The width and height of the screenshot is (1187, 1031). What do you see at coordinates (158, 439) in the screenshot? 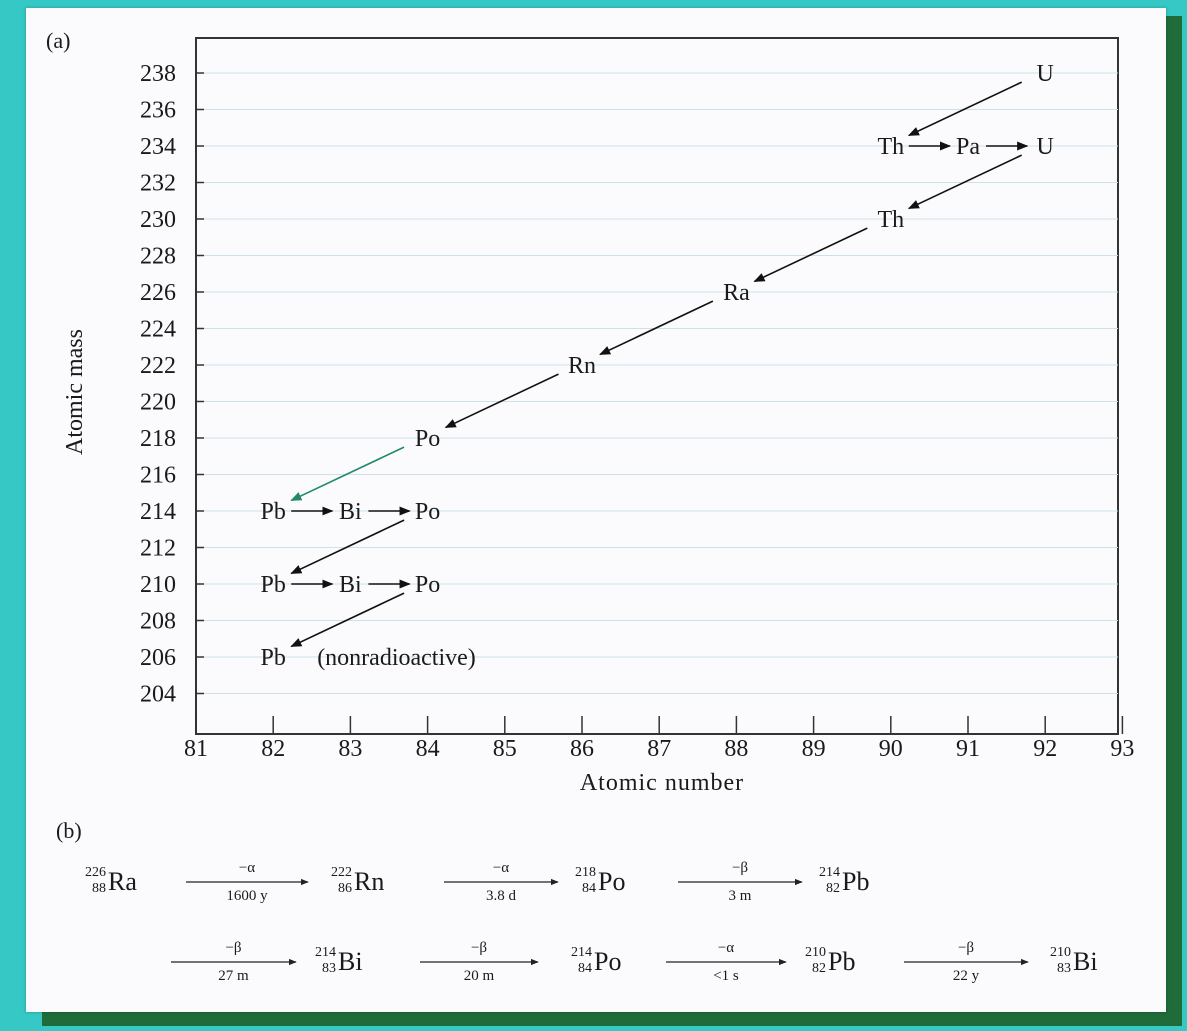
I see `y-tick-label-218: 218` at bounding box center [158, 439].